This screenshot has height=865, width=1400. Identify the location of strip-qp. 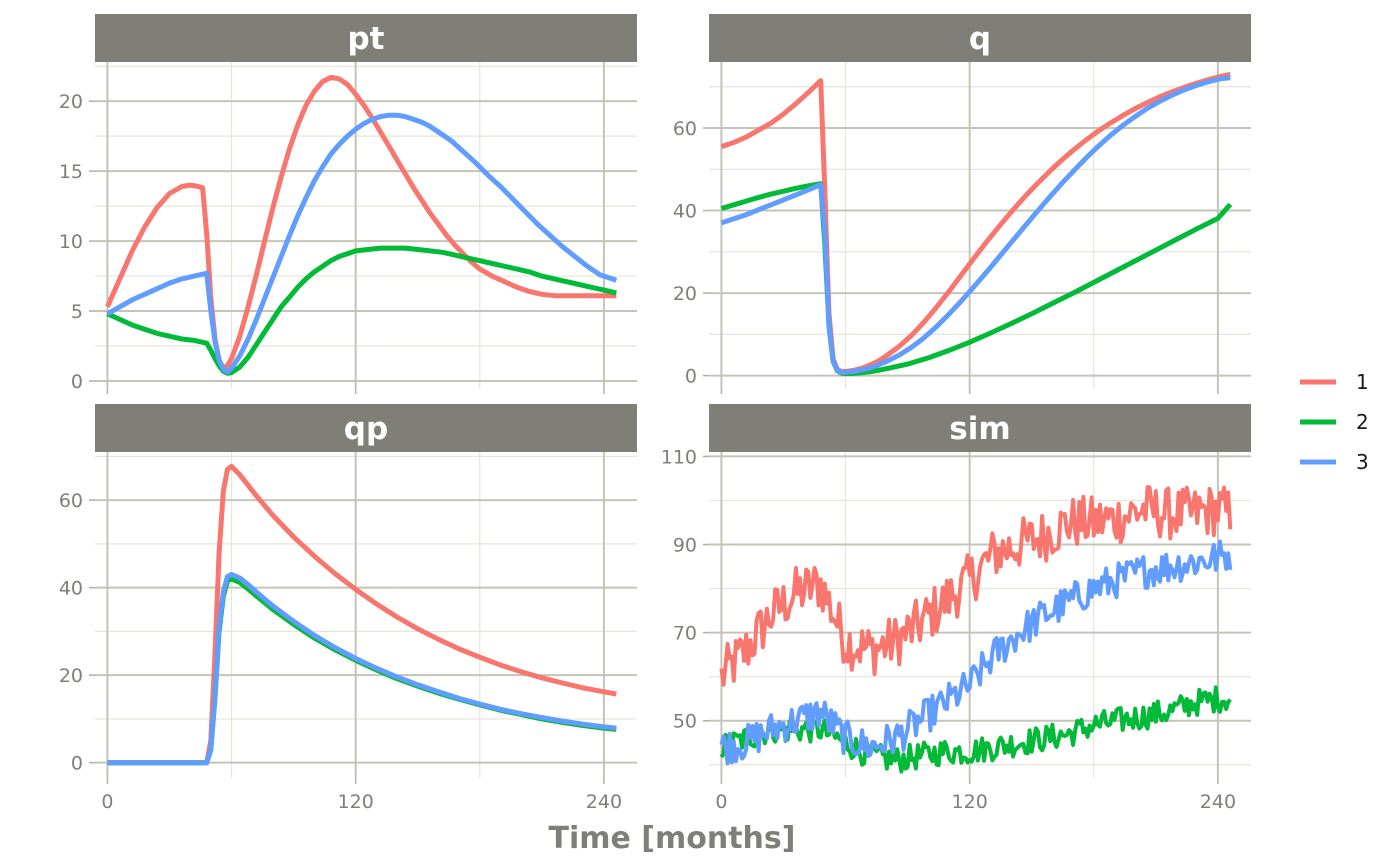
(366, 428).